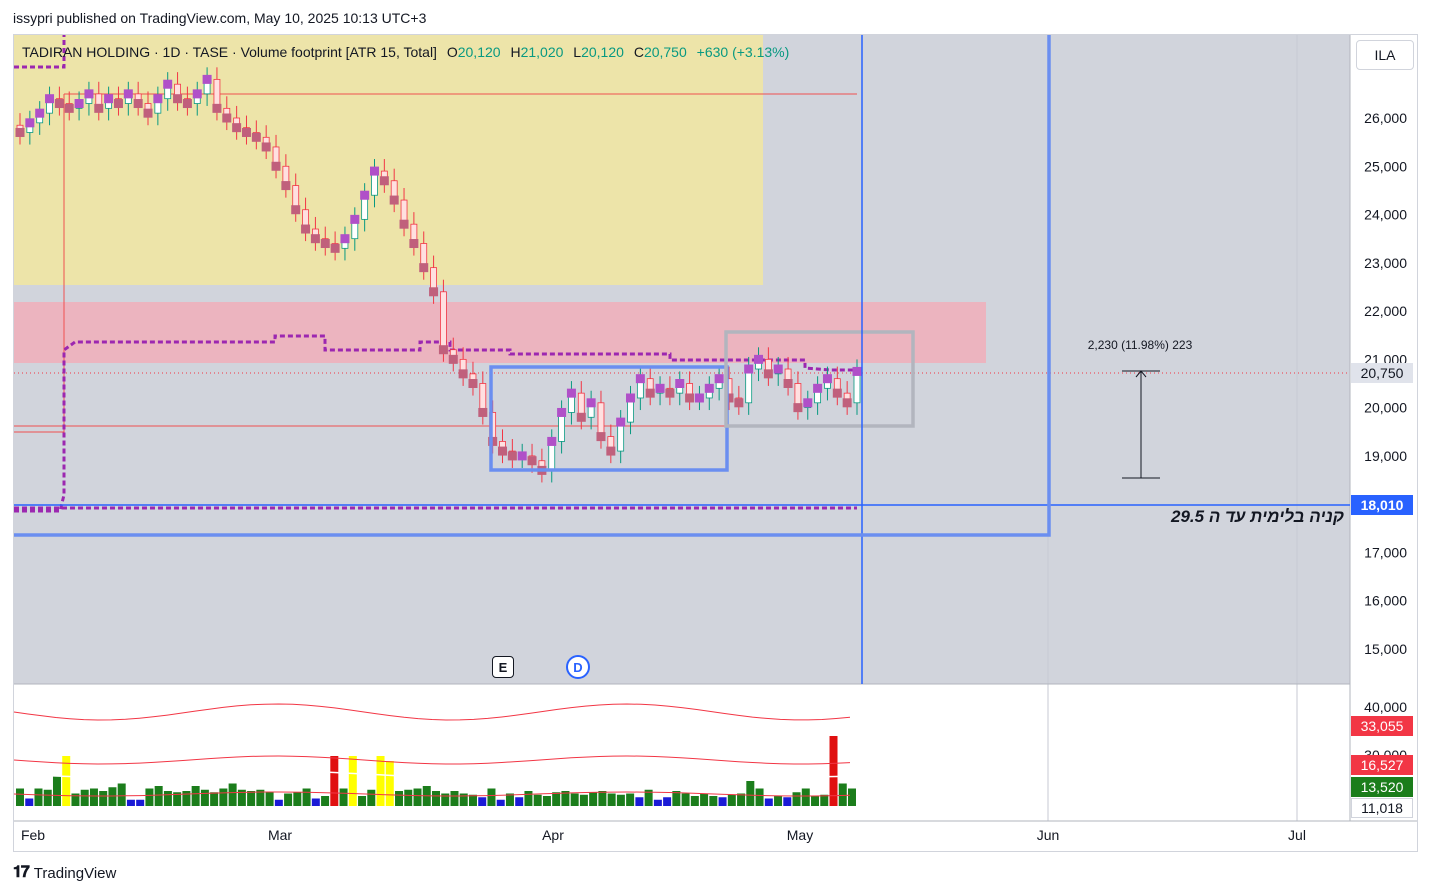 The width and height of the screenshot is (1431, 896). What do you see at coordinates (1140, 345) in the screenshot?
I see `measure-label: 2,230 (11.98%) 223` at bounding box center [1140, 345].